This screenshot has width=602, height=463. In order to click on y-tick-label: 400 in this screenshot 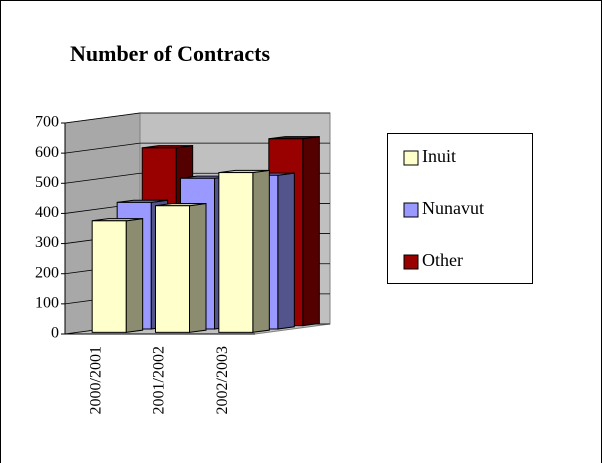, I will do `click(47, 212)`.